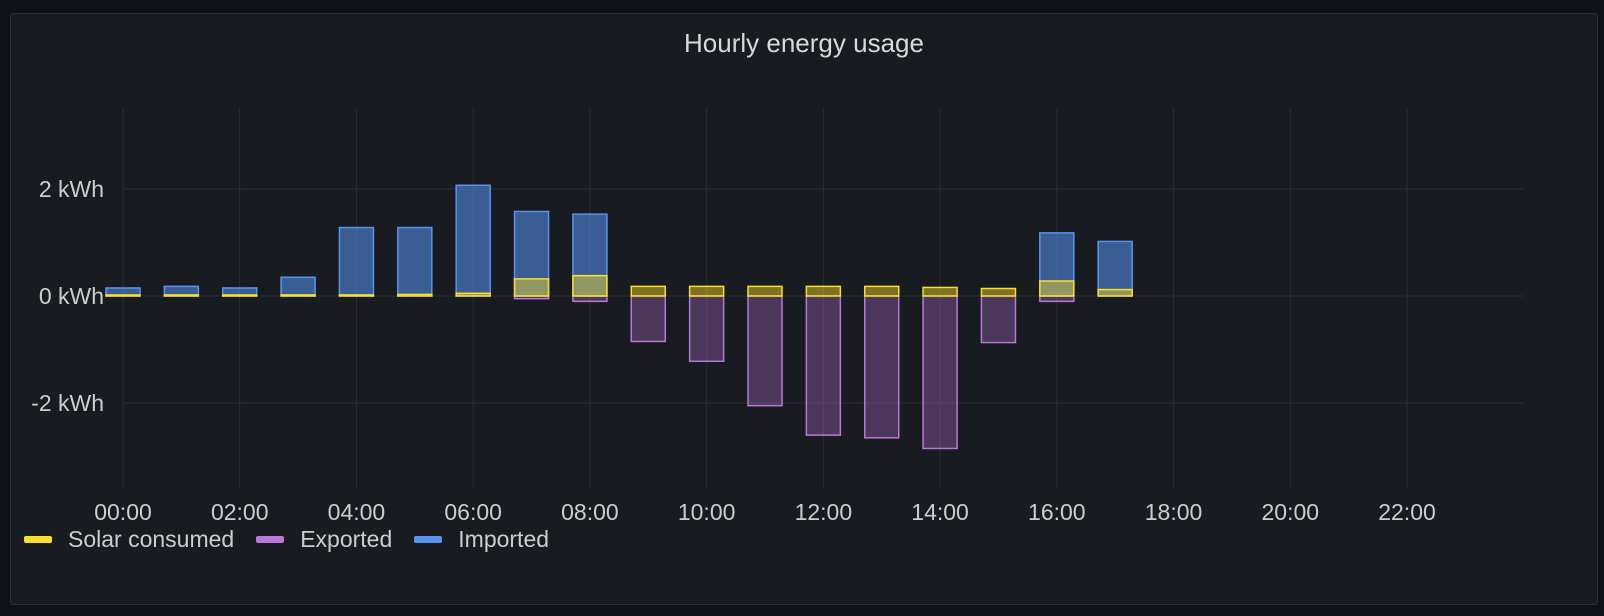 The height and width of the screenshot is (616, 1604). What do you see at coordinates (707, 512) in the screenshot?
I see `x-tick-label: 10:00` at bounding box center [707, 512].